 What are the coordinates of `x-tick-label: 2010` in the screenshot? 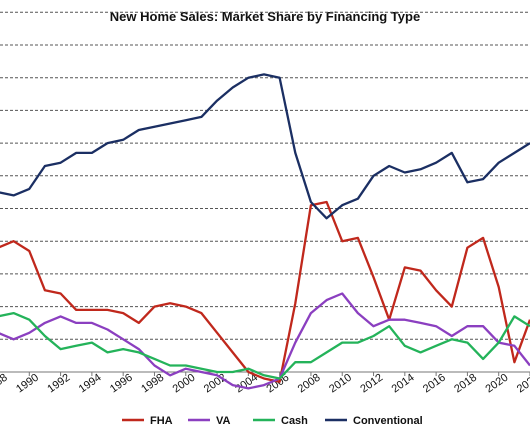 It's located at (340, 384).